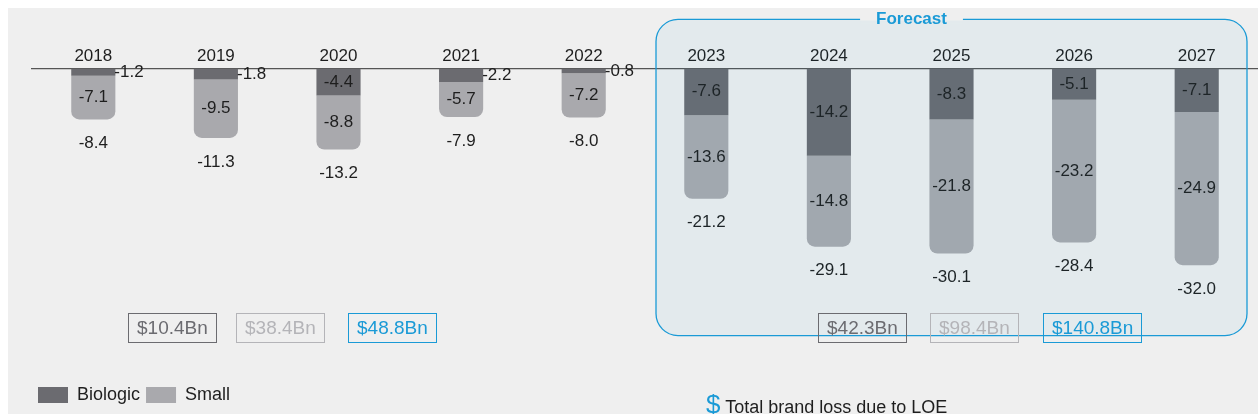 The width and height of the screenshot is (1258, 414). I want to click on x-tick-label: 2023, so click(706, 55).